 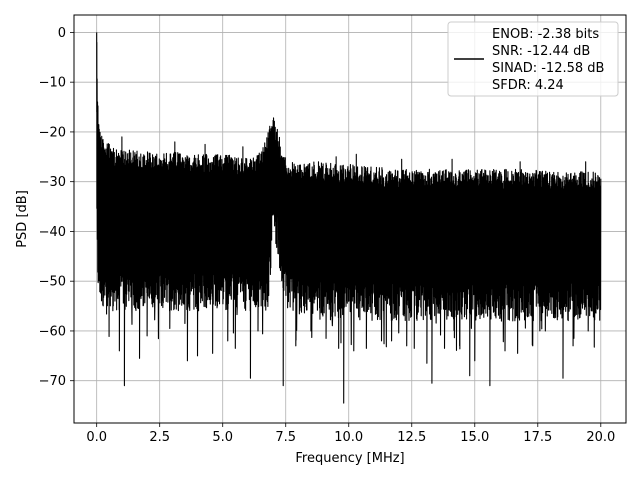 I want to click on x-axis-title: Frequency [MHz], so click(x=349, y=458).